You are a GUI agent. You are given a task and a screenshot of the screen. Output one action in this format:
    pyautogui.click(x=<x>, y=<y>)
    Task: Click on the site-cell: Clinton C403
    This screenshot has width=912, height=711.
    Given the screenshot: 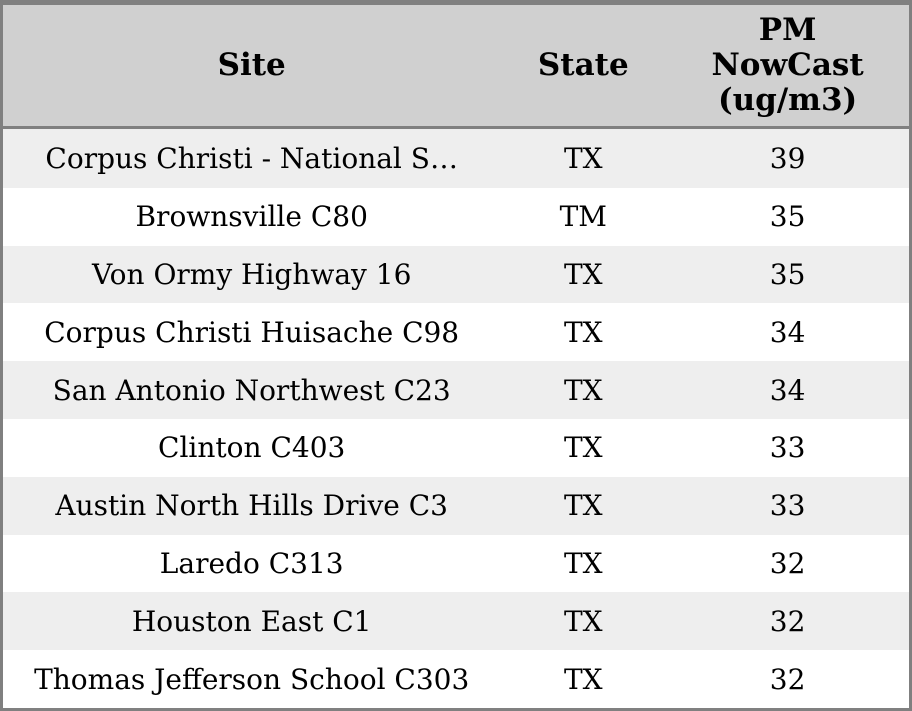 What is the action you would take?
    pyautogui.click(x=252, y=448)
    